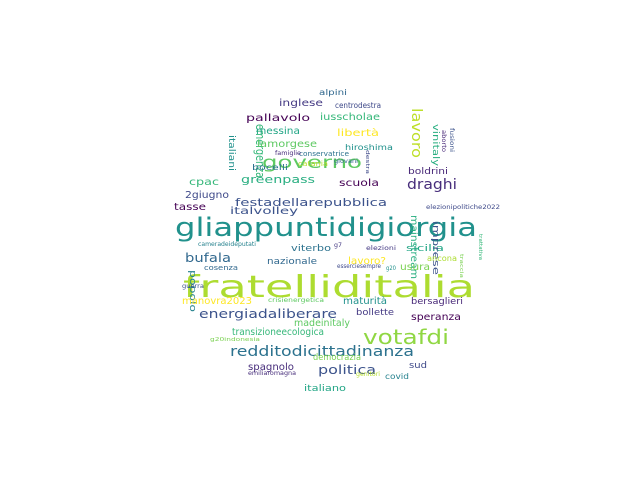 This screenshot has width=640, height=480. I want to click on word-5: festadellarepubblica, so click(311, 202).